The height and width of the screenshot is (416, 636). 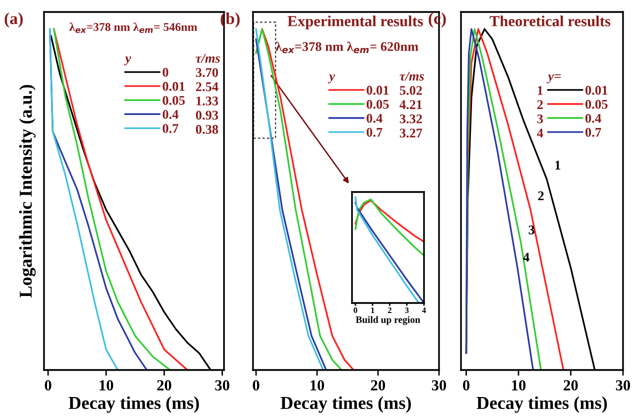 I want to click on x-tick-label: 3, so click(x=407, y=310).